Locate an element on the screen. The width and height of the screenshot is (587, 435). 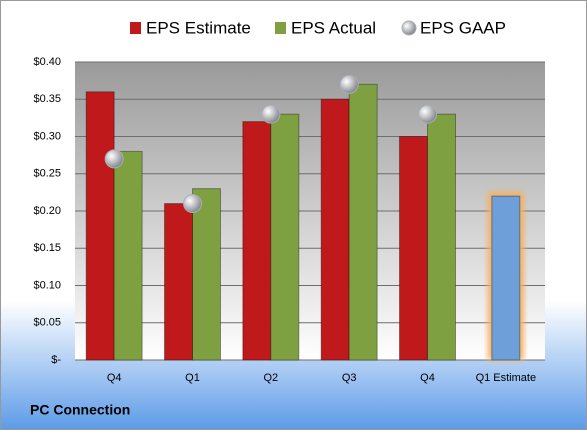
y-tick-label: $0.35 is located at coordinates (47, 99).